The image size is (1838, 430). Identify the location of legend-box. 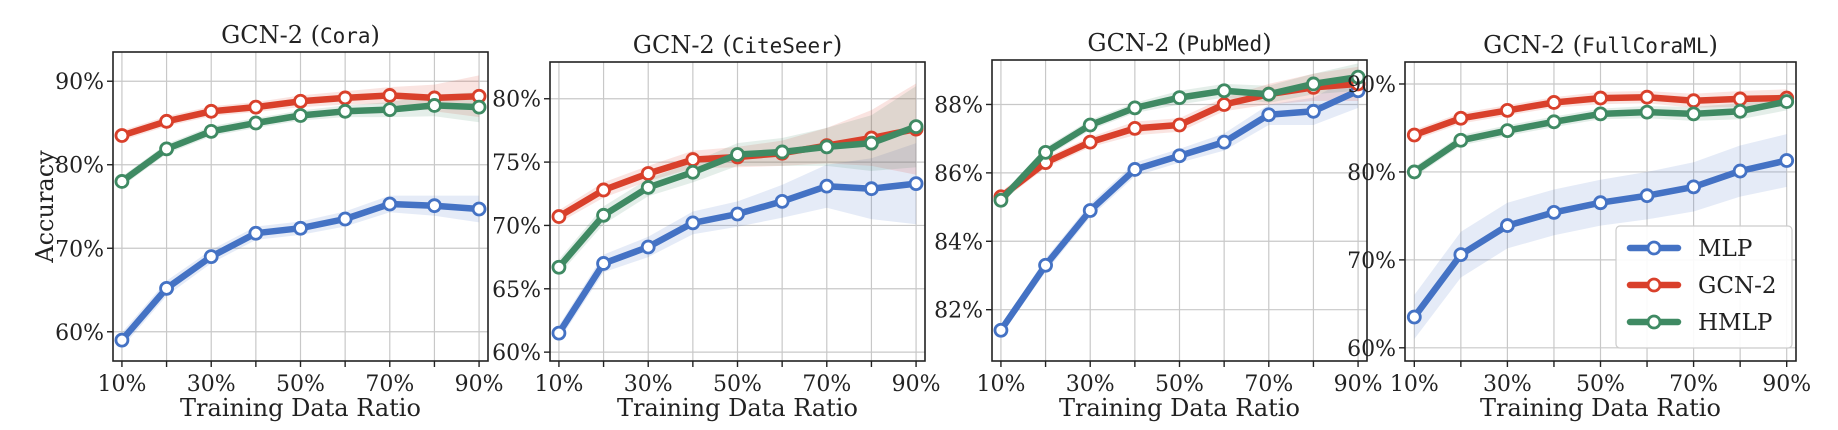
(1704, 287).